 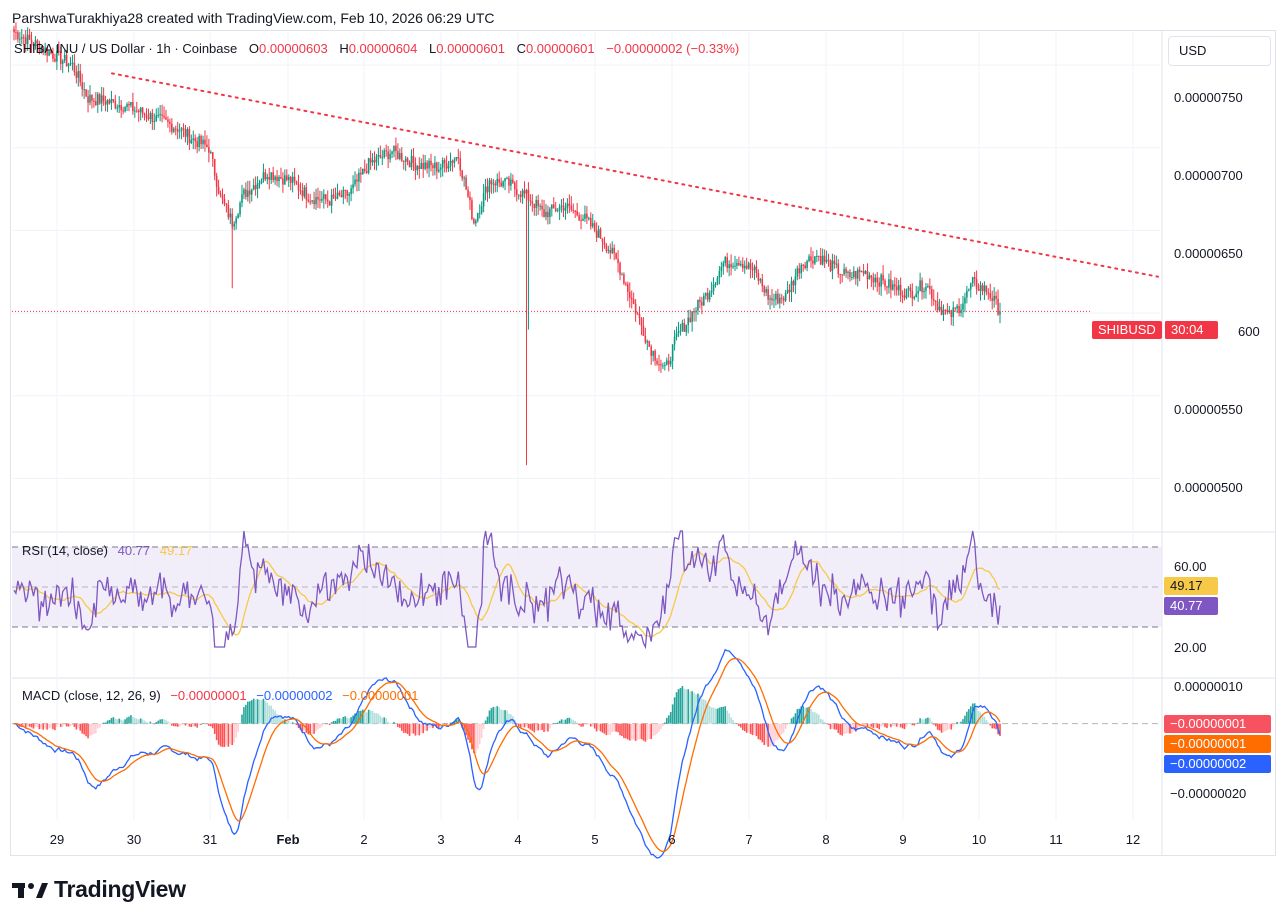 I want to click on tradingview-logo: TradingView, so click(x=99, y=889).